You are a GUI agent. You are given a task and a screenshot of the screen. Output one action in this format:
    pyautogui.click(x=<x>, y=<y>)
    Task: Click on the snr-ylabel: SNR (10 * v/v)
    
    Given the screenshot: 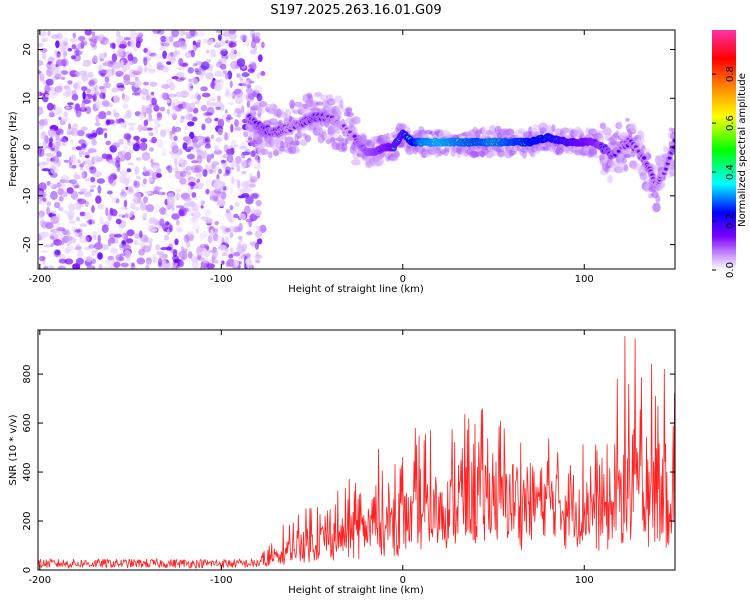 What is the action you would take?
    pyautogui.click(x=13, y=449)
    